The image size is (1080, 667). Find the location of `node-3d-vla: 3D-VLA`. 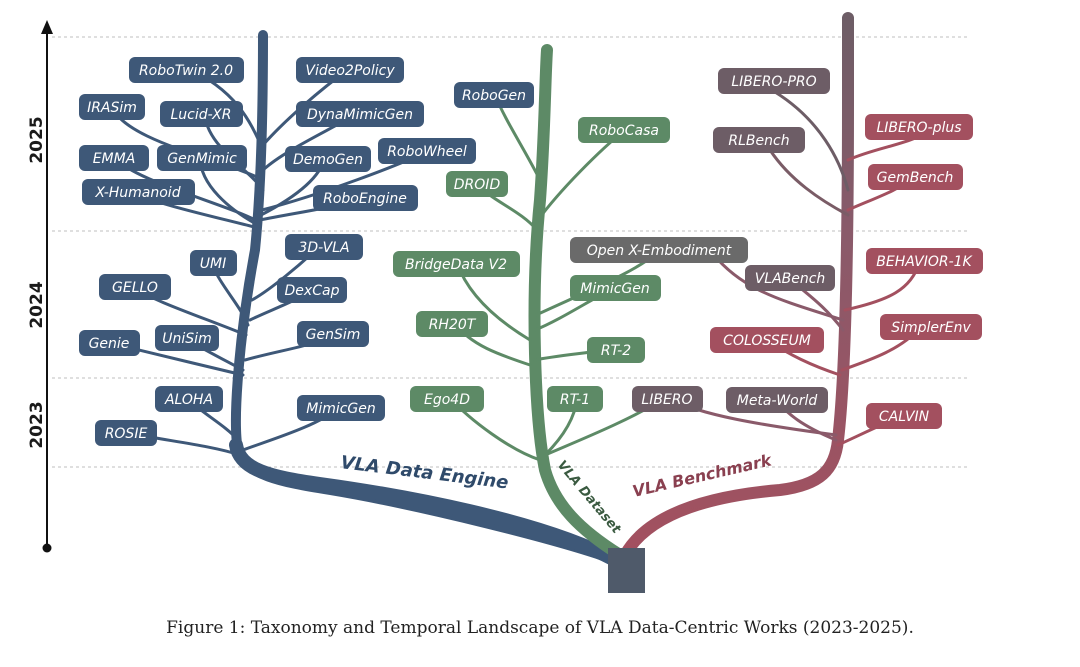

node-3d-vla: 3D-VLA is located at coordinates (323, 248).